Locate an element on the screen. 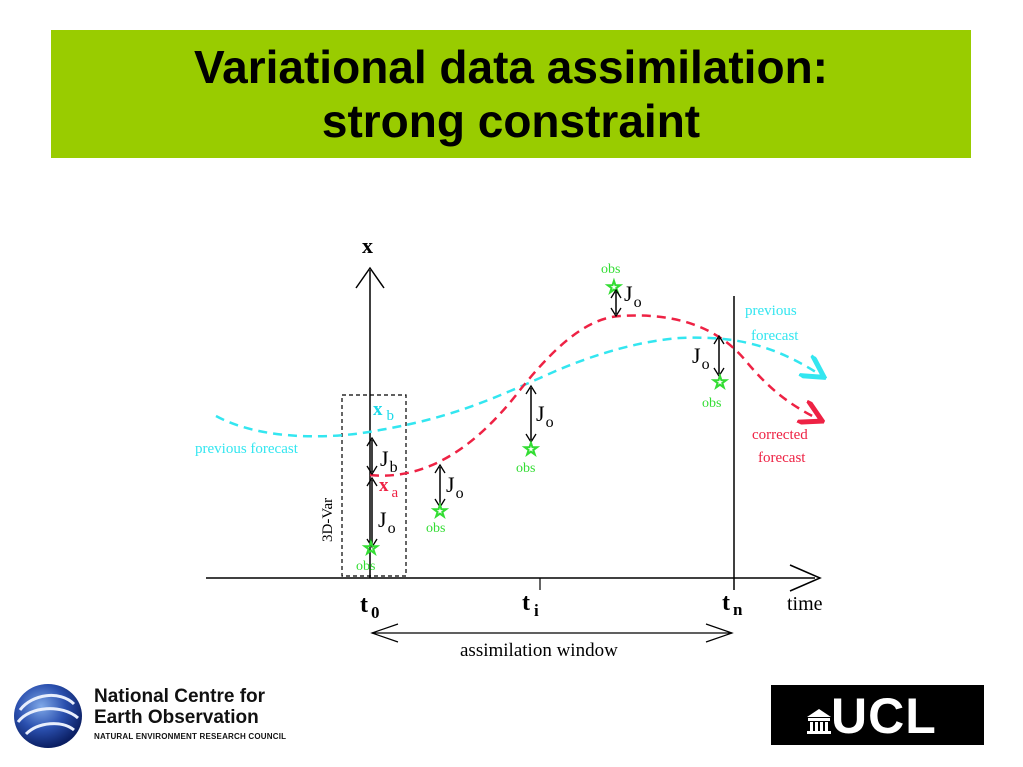 The image size is (1023, 767). jo-arrow-tn-head-bottom is located at coordinates (719, 372).